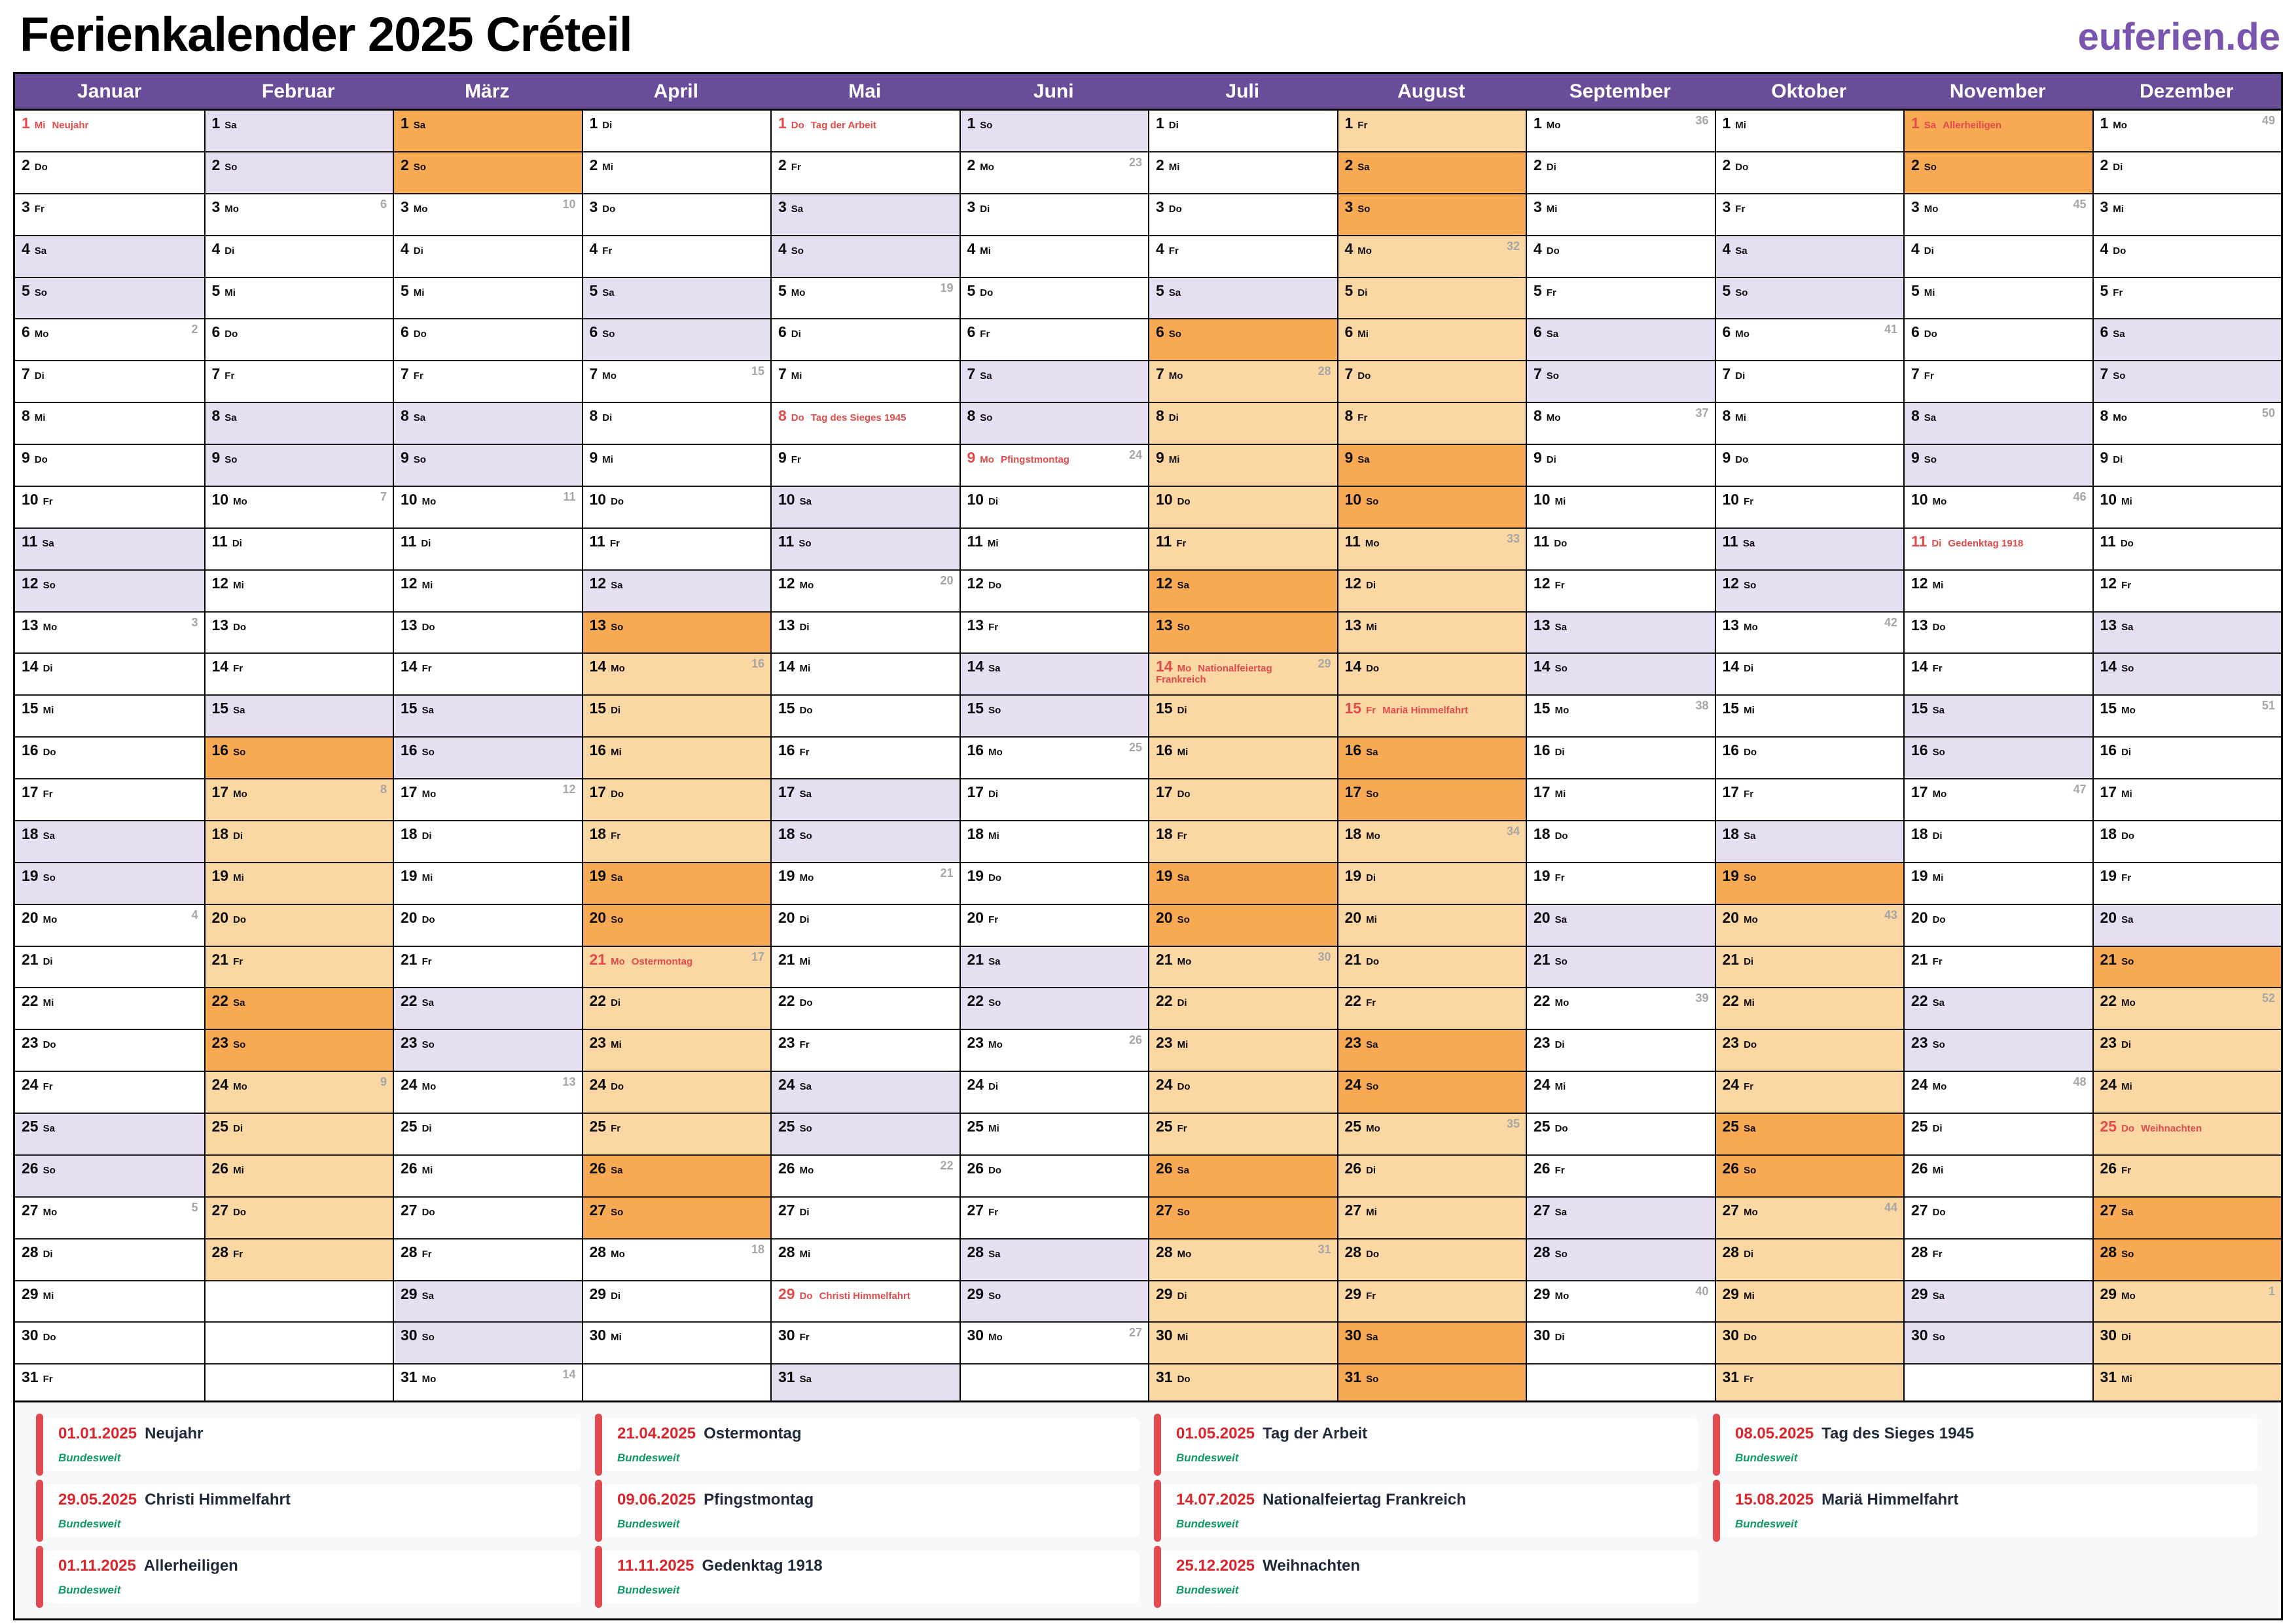 The height and width of the screenshot is (1623, 2296). Describe the element at coordinates (1164, 708) in the screenshot. I see `day-number: 15` at that location.